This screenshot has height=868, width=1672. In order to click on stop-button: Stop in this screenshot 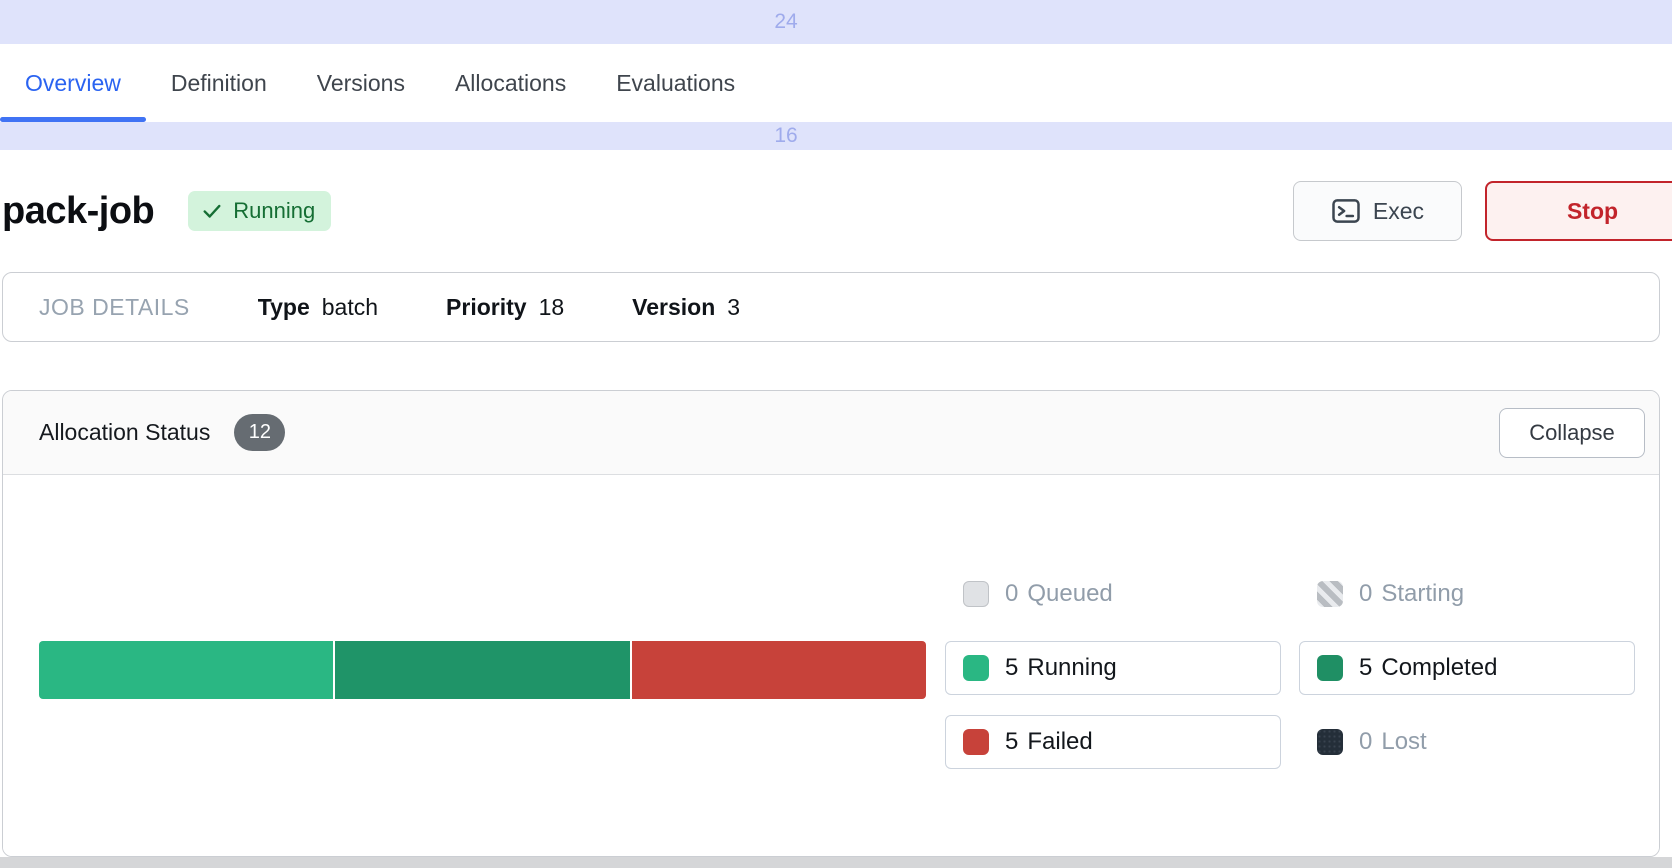, I will do `click(1578, 211)`.